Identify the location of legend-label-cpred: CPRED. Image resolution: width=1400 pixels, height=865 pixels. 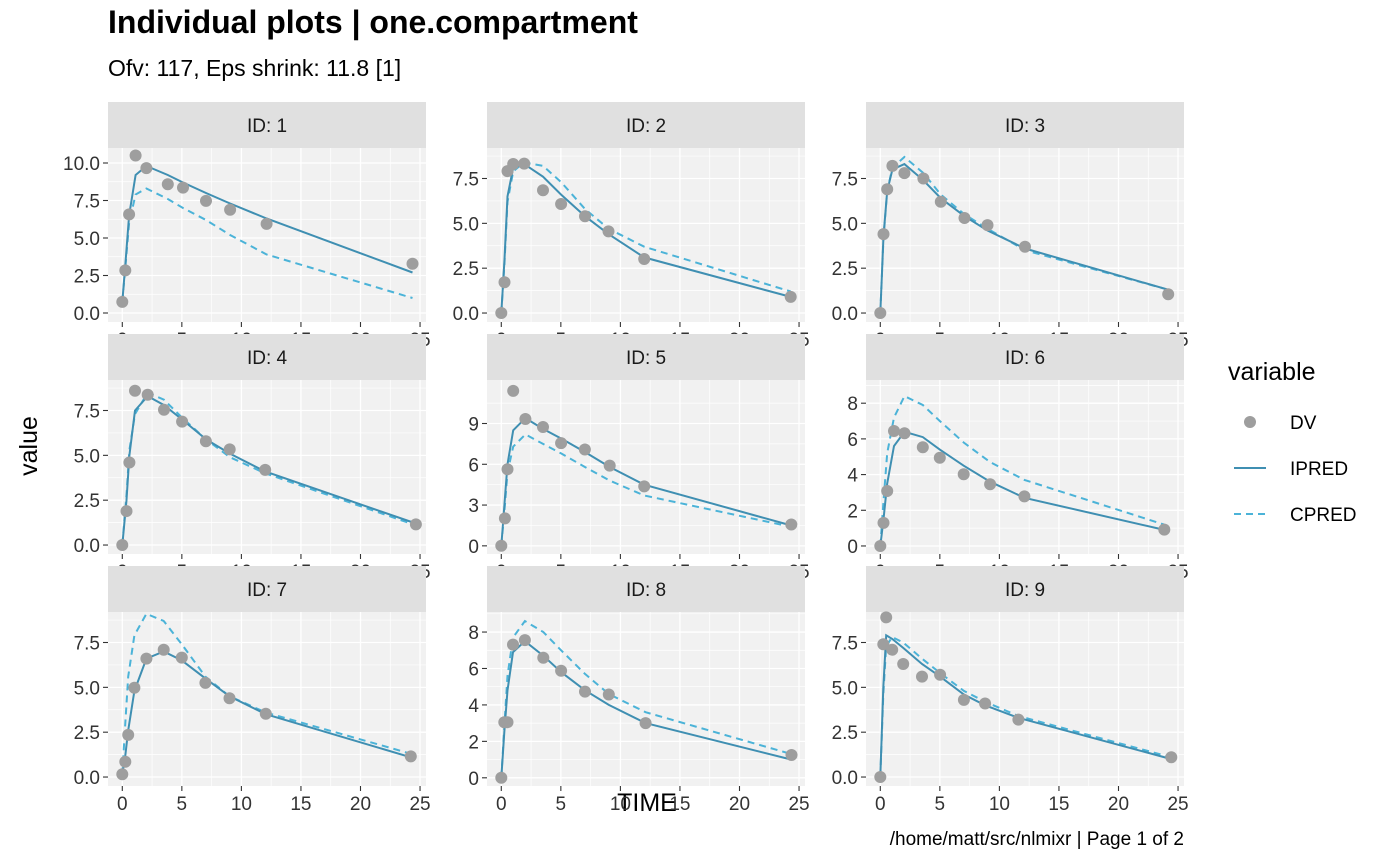
(1323, 515).